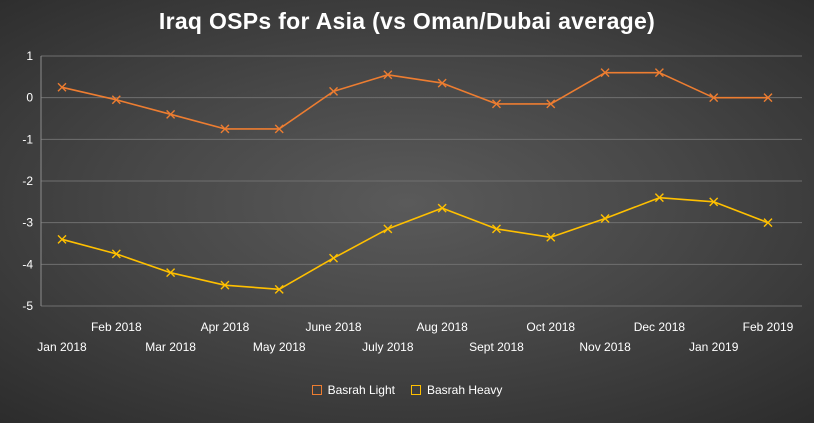  I want to click on legend: Basrah Light Basrah Heavy, so click(407, 390).